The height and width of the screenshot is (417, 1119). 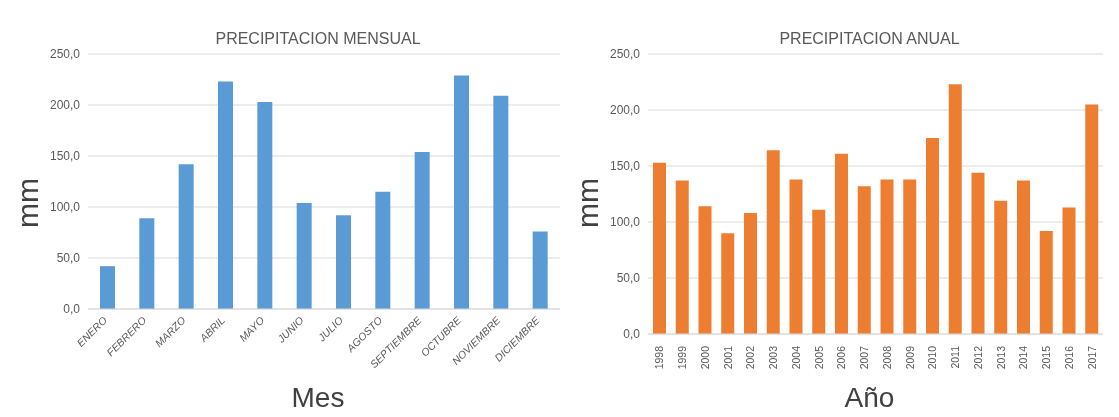 What do you see at coordinates (1023, 357) in the screenshot?
I see `x-tick-label: 2014` at bounding box center [1023, 357].